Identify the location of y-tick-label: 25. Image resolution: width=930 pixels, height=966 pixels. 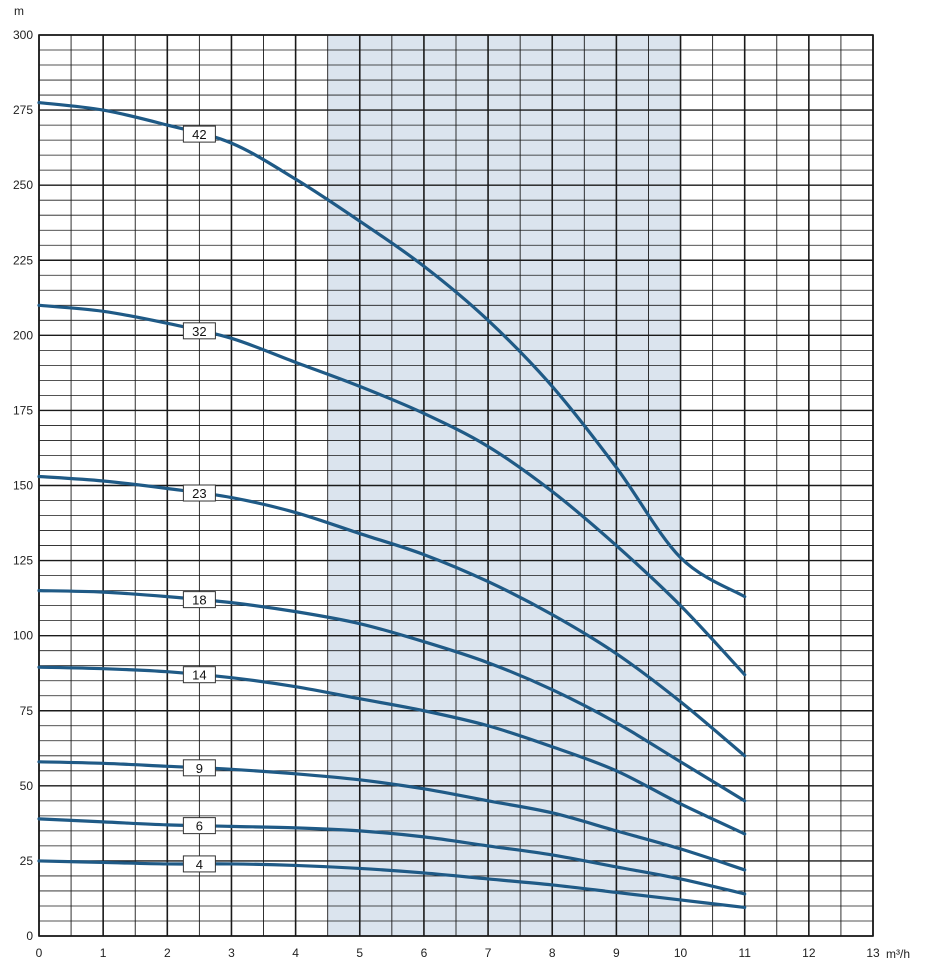
(27, 861).